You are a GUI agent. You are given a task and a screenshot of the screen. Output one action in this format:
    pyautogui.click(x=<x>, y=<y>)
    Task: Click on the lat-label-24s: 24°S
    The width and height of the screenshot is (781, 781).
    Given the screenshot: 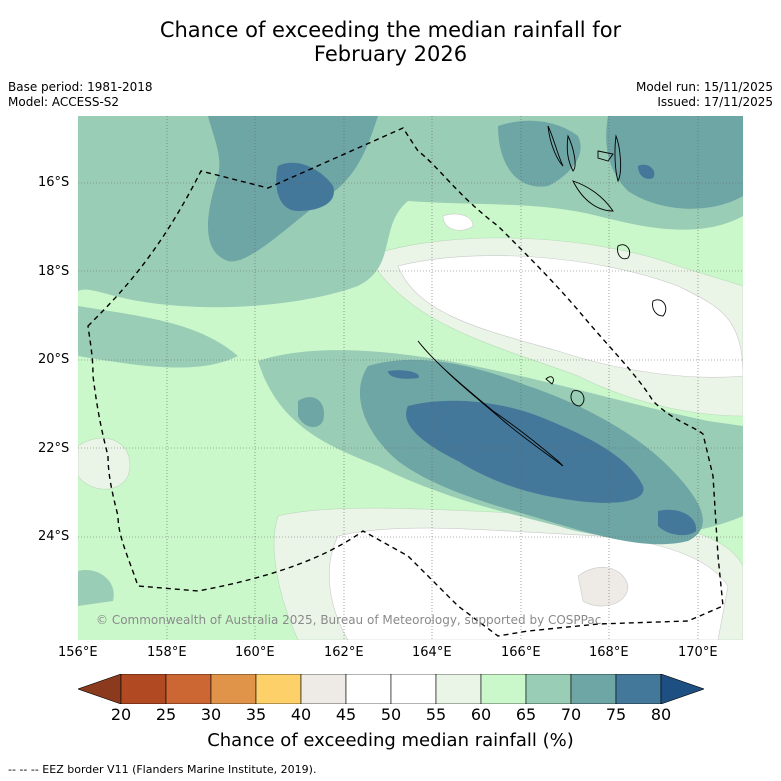 What is the action you would take?
    pyautogui.click(x=54, y=536)
    